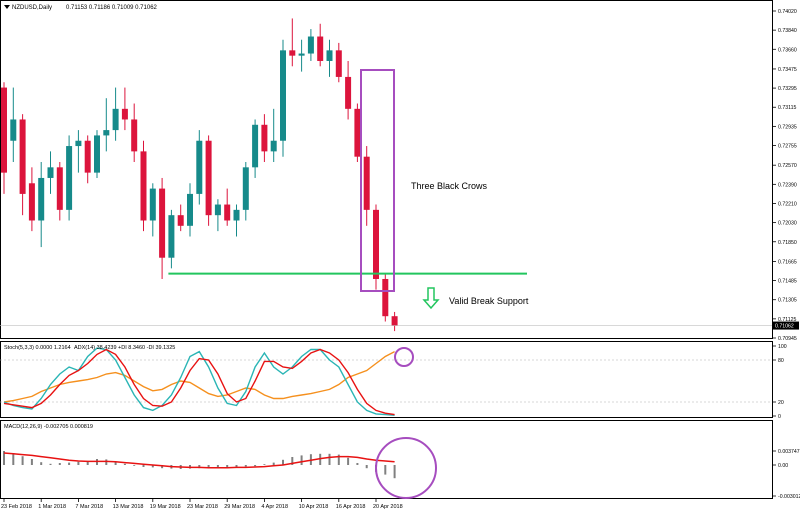  What do you see at coordinates (781, 361) in the screenshot?
I see `stoch-tick-label: 80` at bounding box center [781, 361].